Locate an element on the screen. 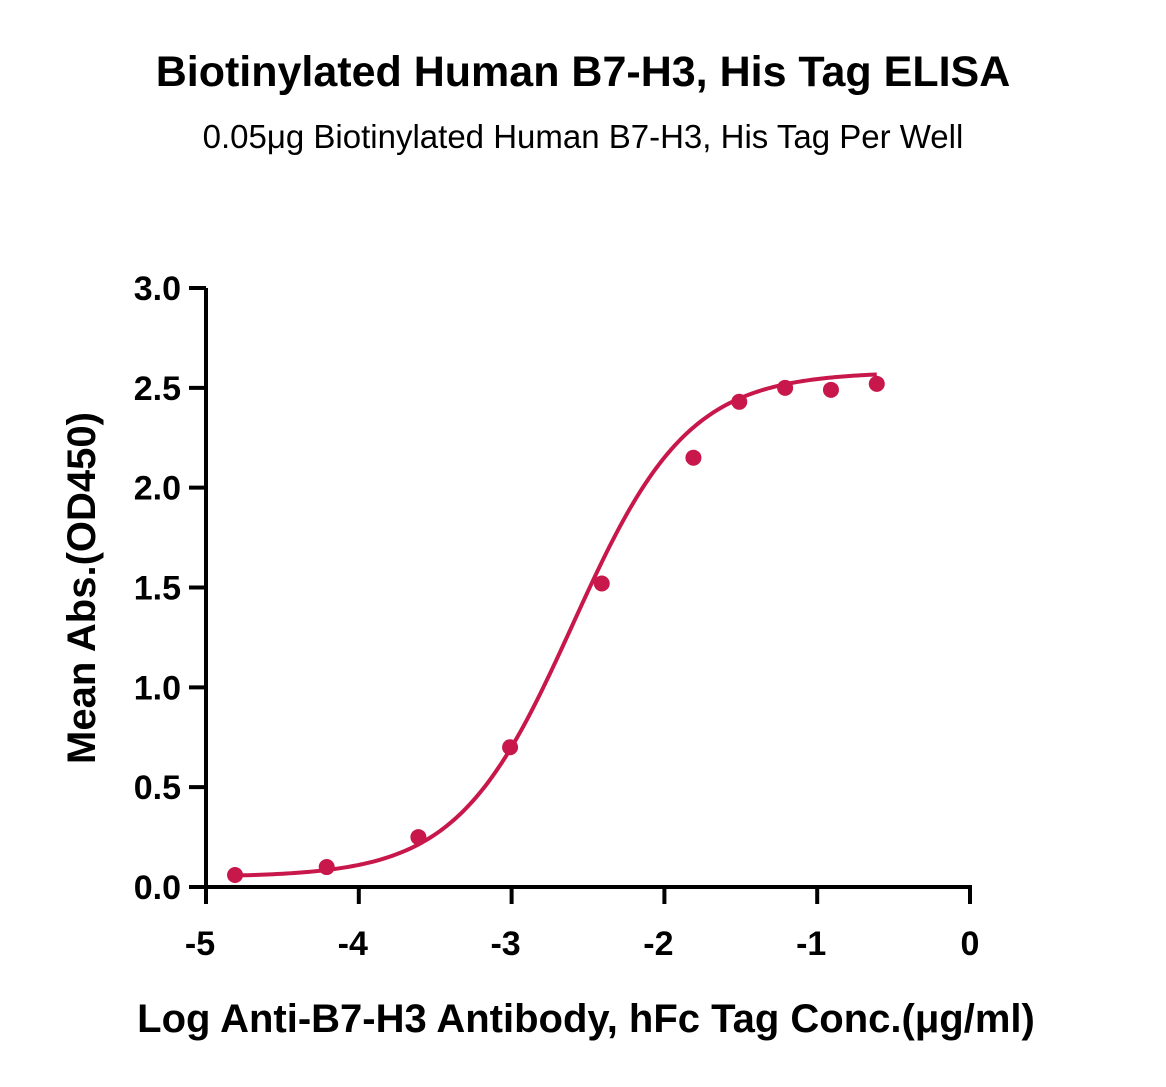  chart-title: Biotinylated Human B7-H3, His Tag ELISA is located at coordinates (583, 72).